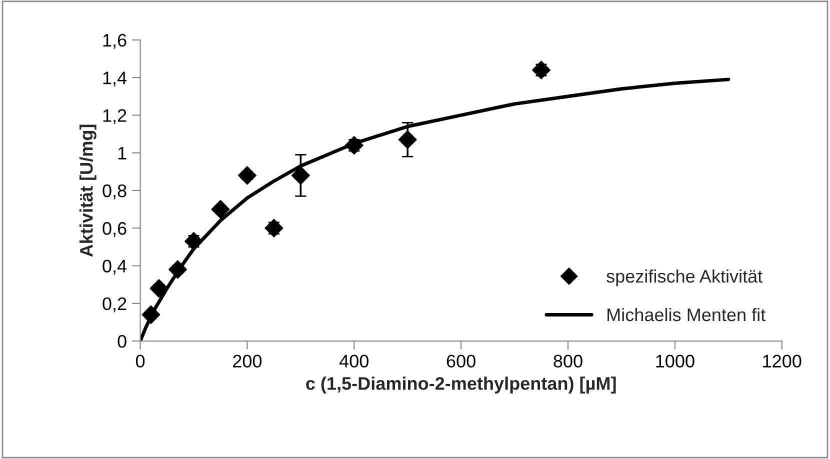 The height and width of the screenshot is (459, 830). Describe the element at coordinates (114, 267) in the screenshot. I see `y-tick-label: 0,4` at that location.